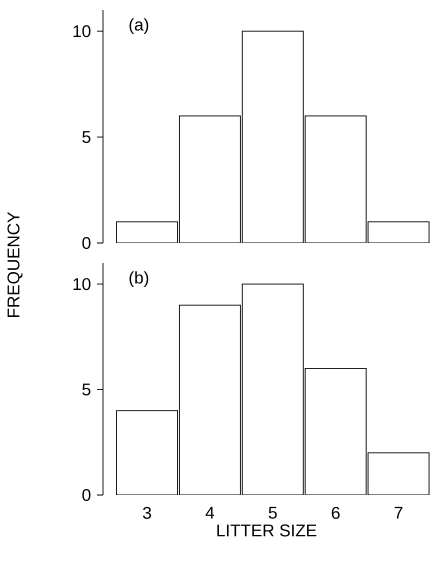  Describe the element at coordinates (139, 26) in the screenshot. I see `annotation: (a)` at that location.